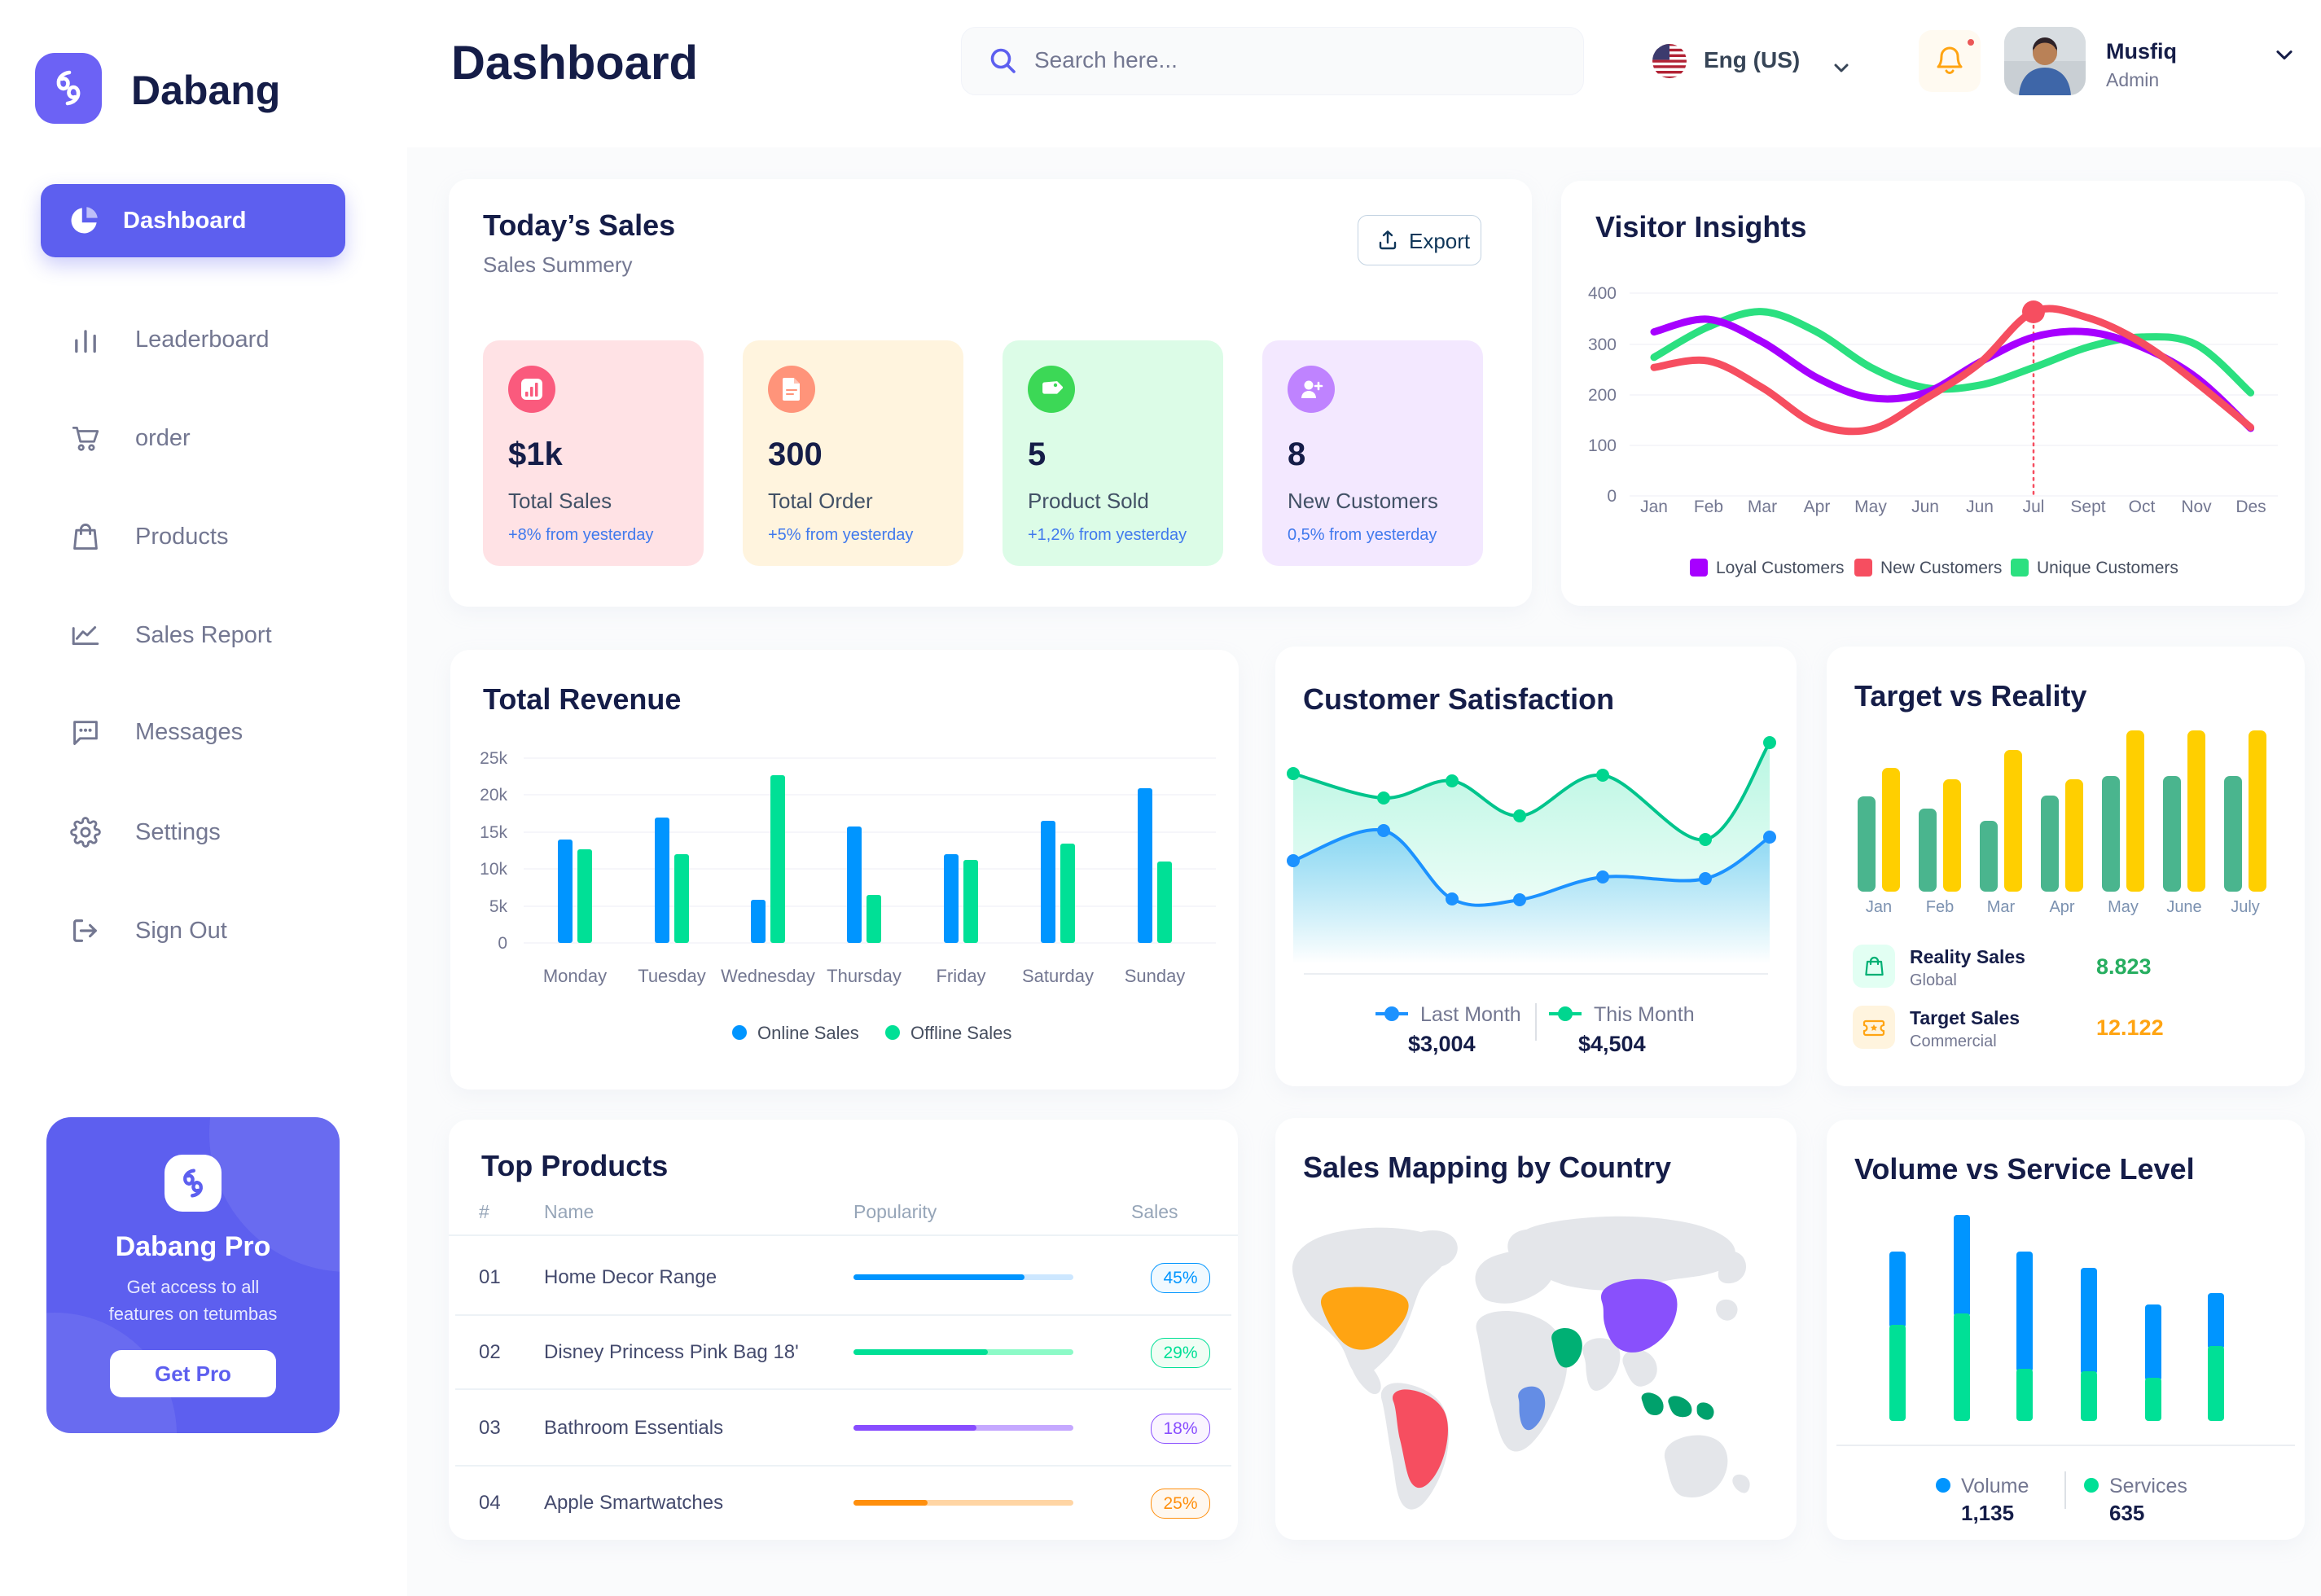 The width and height of the screenshot is (2321, 1596). What do you see at coordinates (2087, 507) in the screenshot?
I see `svg-text: Sept` at bounding box center [2087, 507].